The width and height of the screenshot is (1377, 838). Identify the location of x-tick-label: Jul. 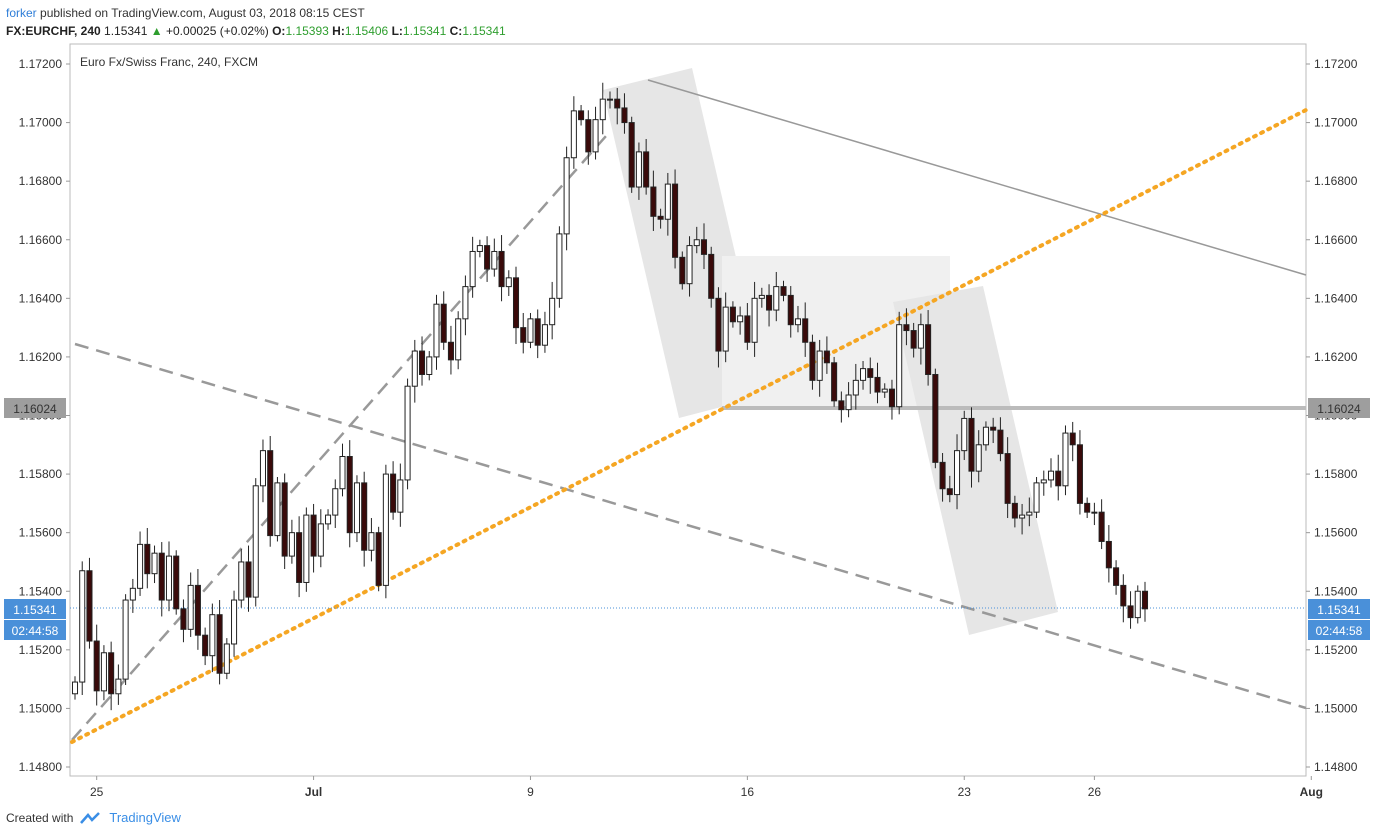
(313, 792).